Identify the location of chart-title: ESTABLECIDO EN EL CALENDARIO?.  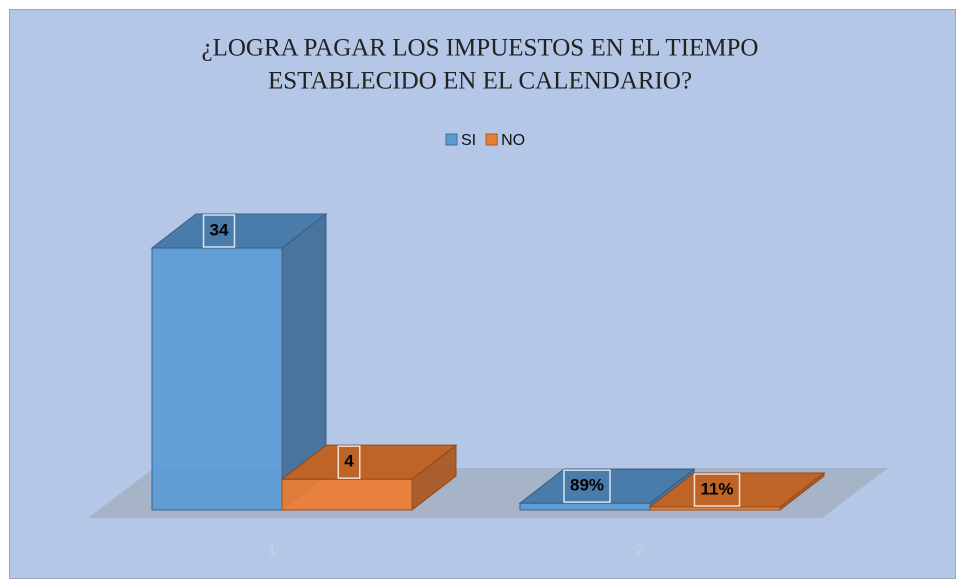
(480, 81).